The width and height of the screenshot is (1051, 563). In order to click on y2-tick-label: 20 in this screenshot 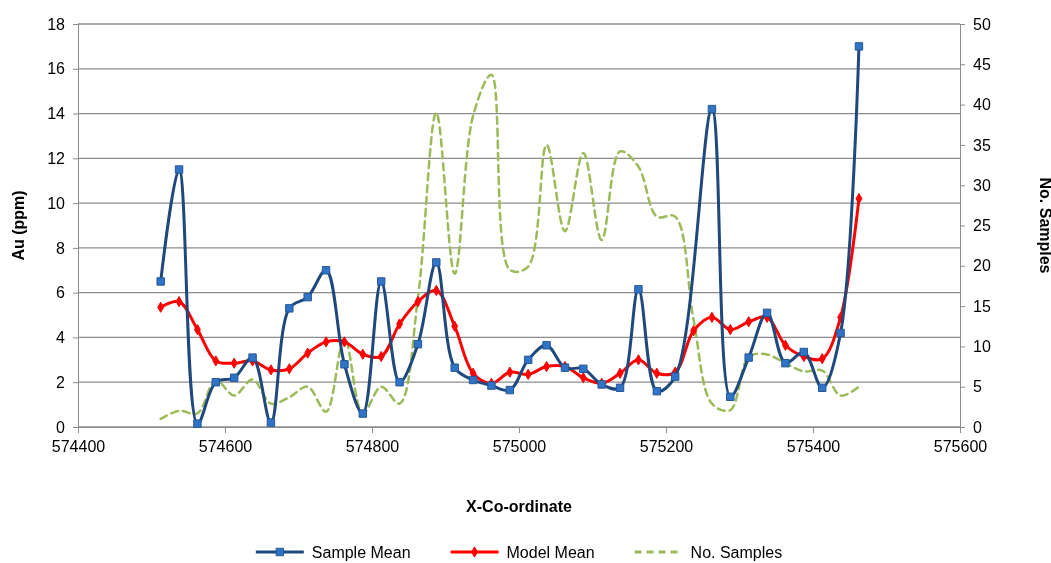, I will do `click(982, 266)`.